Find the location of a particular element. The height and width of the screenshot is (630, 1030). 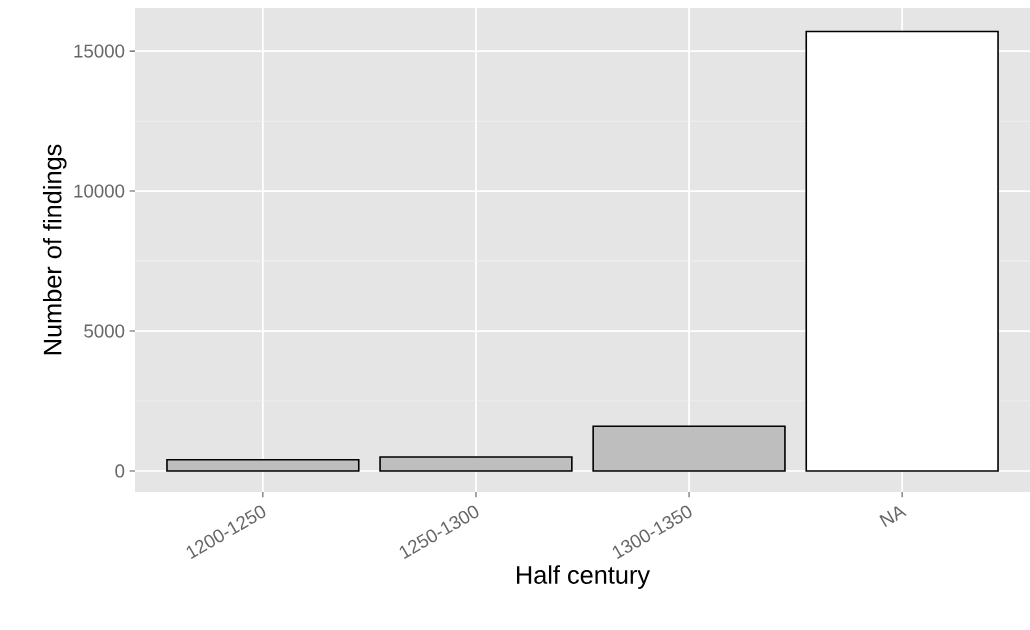

y-tick-label: 5000 is located at coordinates (104, 331).